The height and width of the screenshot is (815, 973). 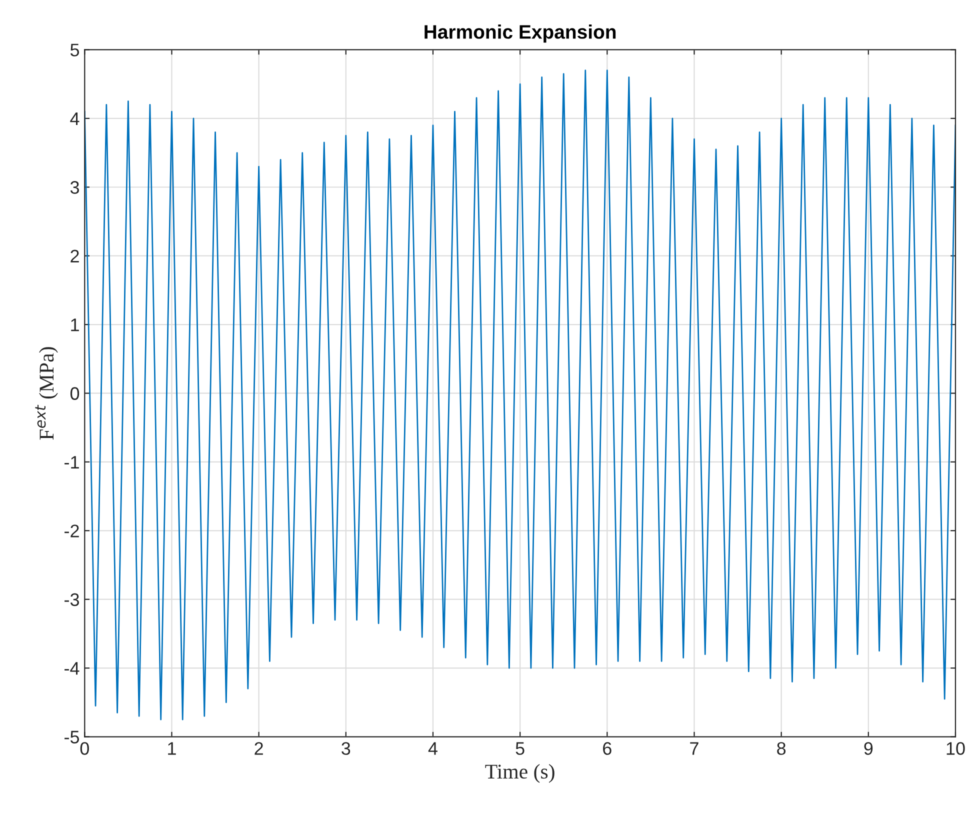 What do you see at coordinates (84, 748) in the screenshot?
I see `x-tick-label: 0` at bounding box center [84, 748].